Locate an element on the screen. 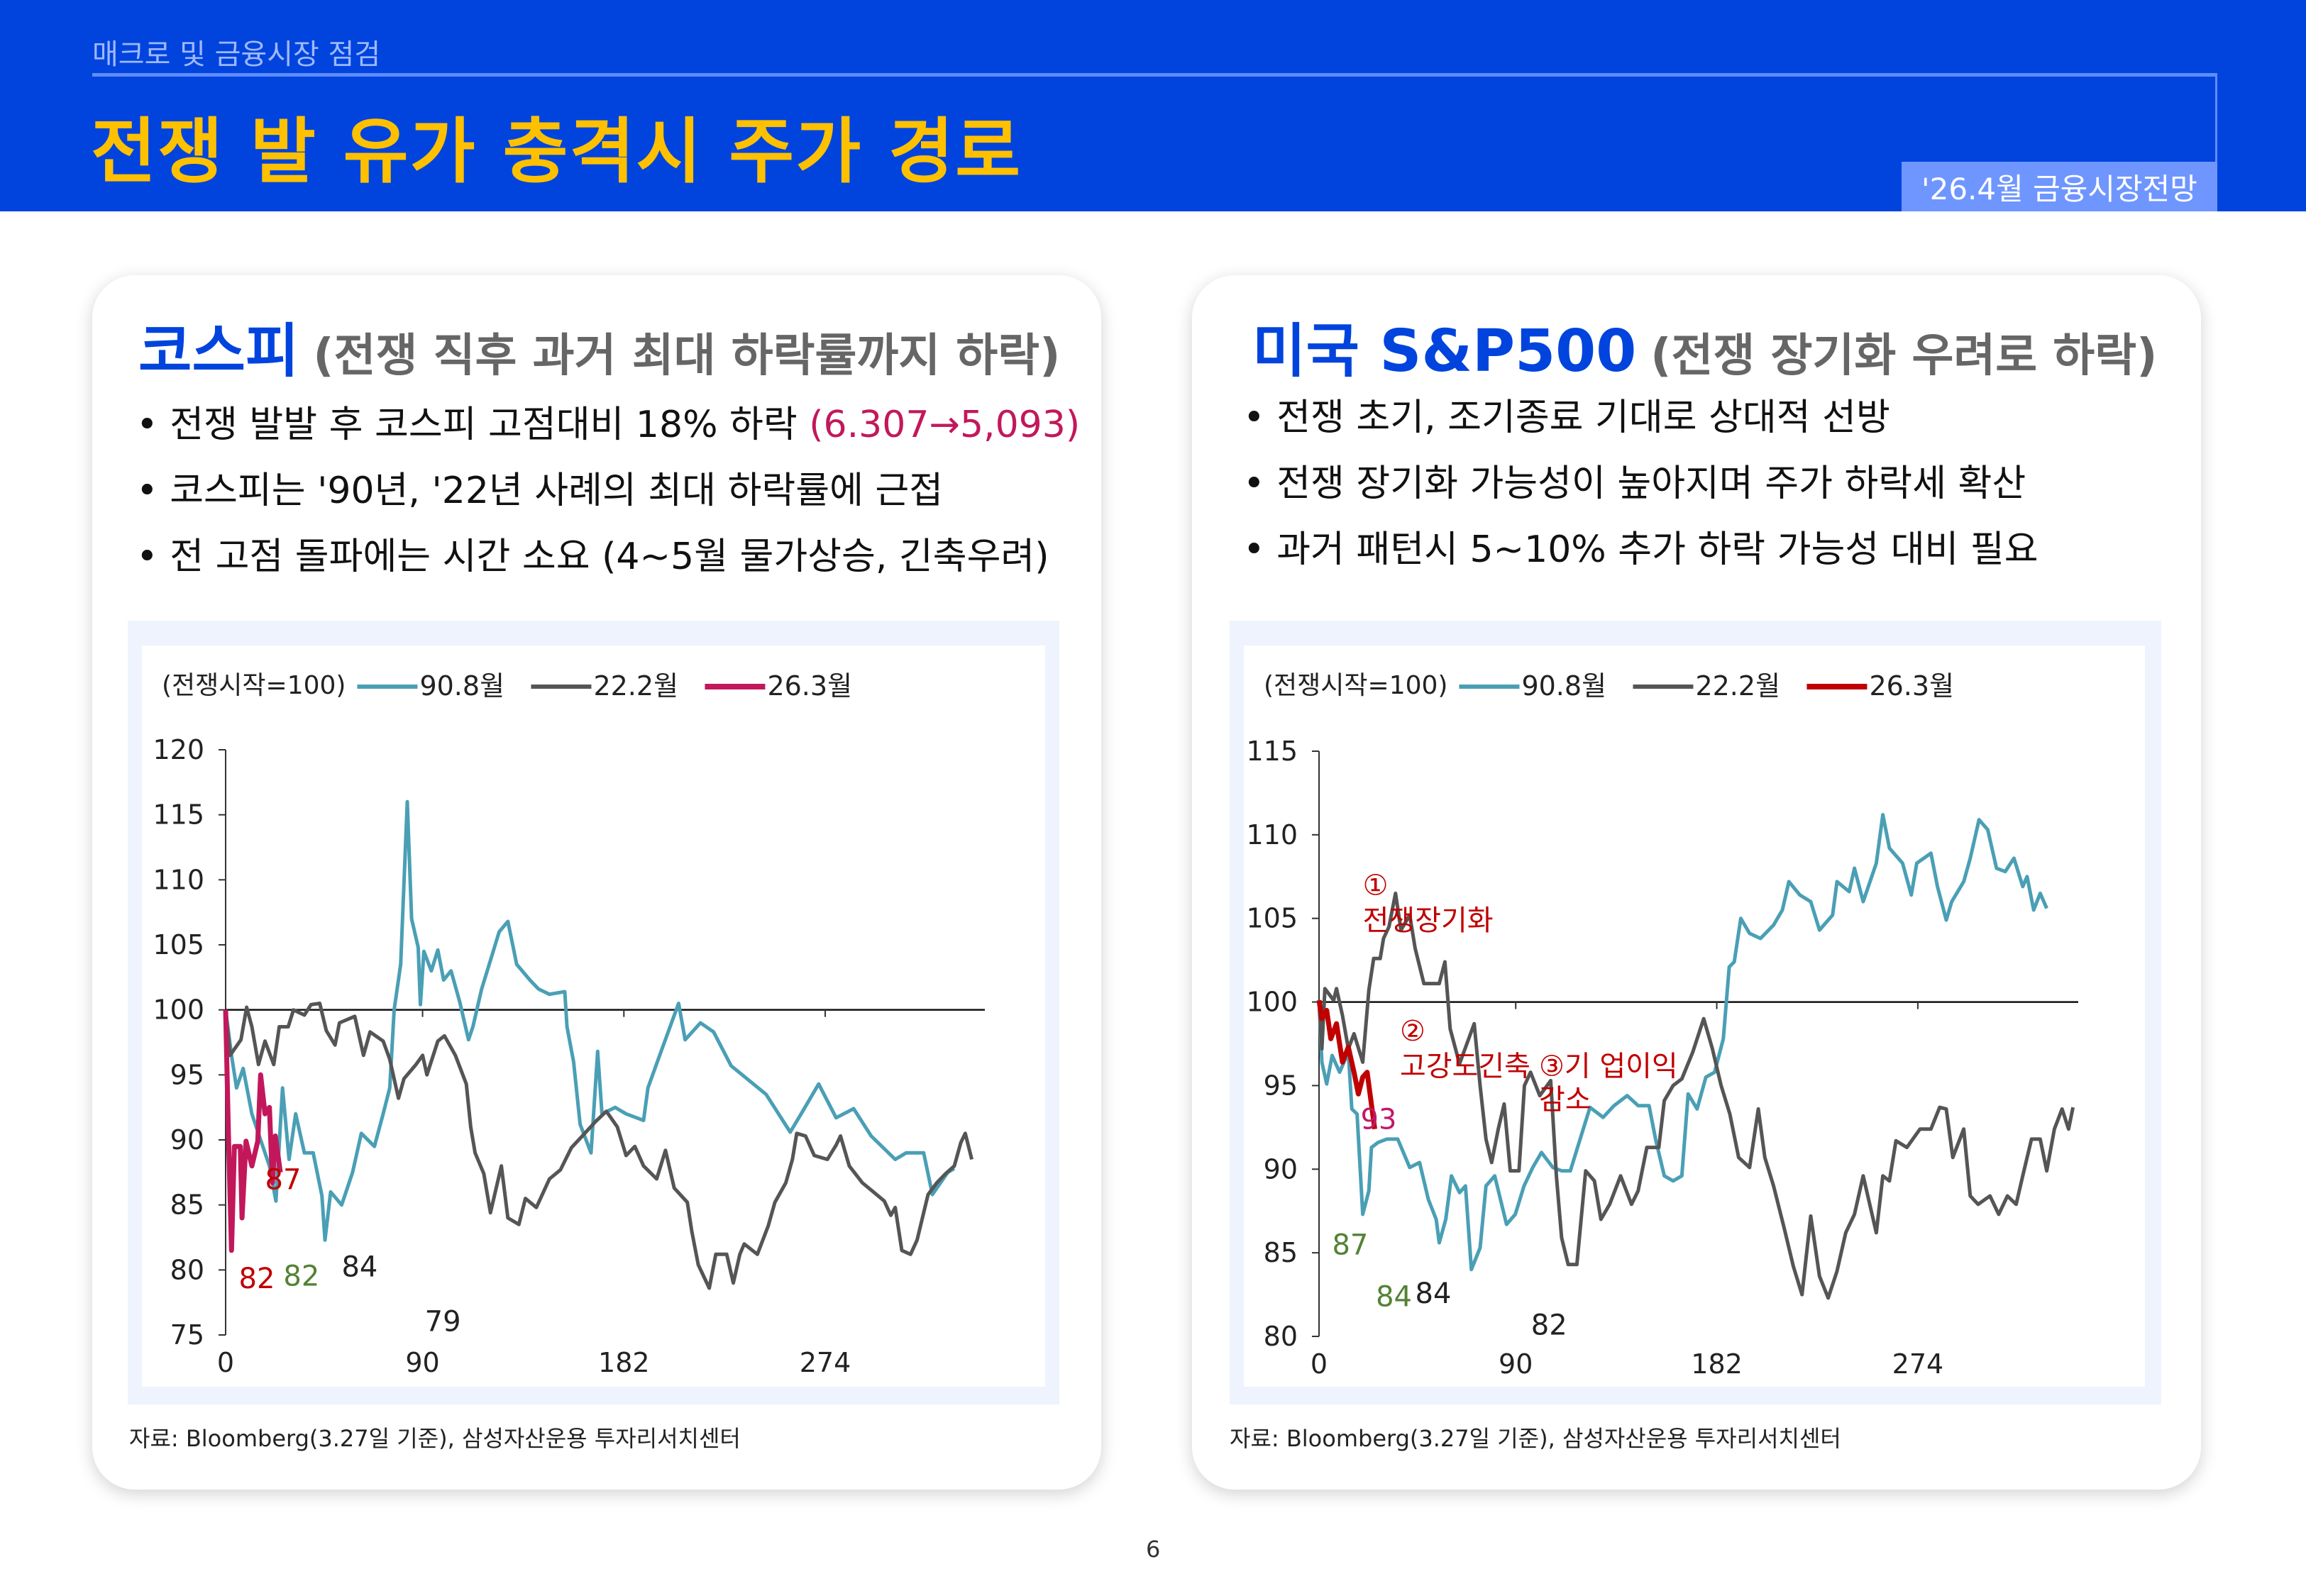 The width and height of the screenshot is (2306, 1596). annotation-label: 93 is located at coordinates (1379, 1120).